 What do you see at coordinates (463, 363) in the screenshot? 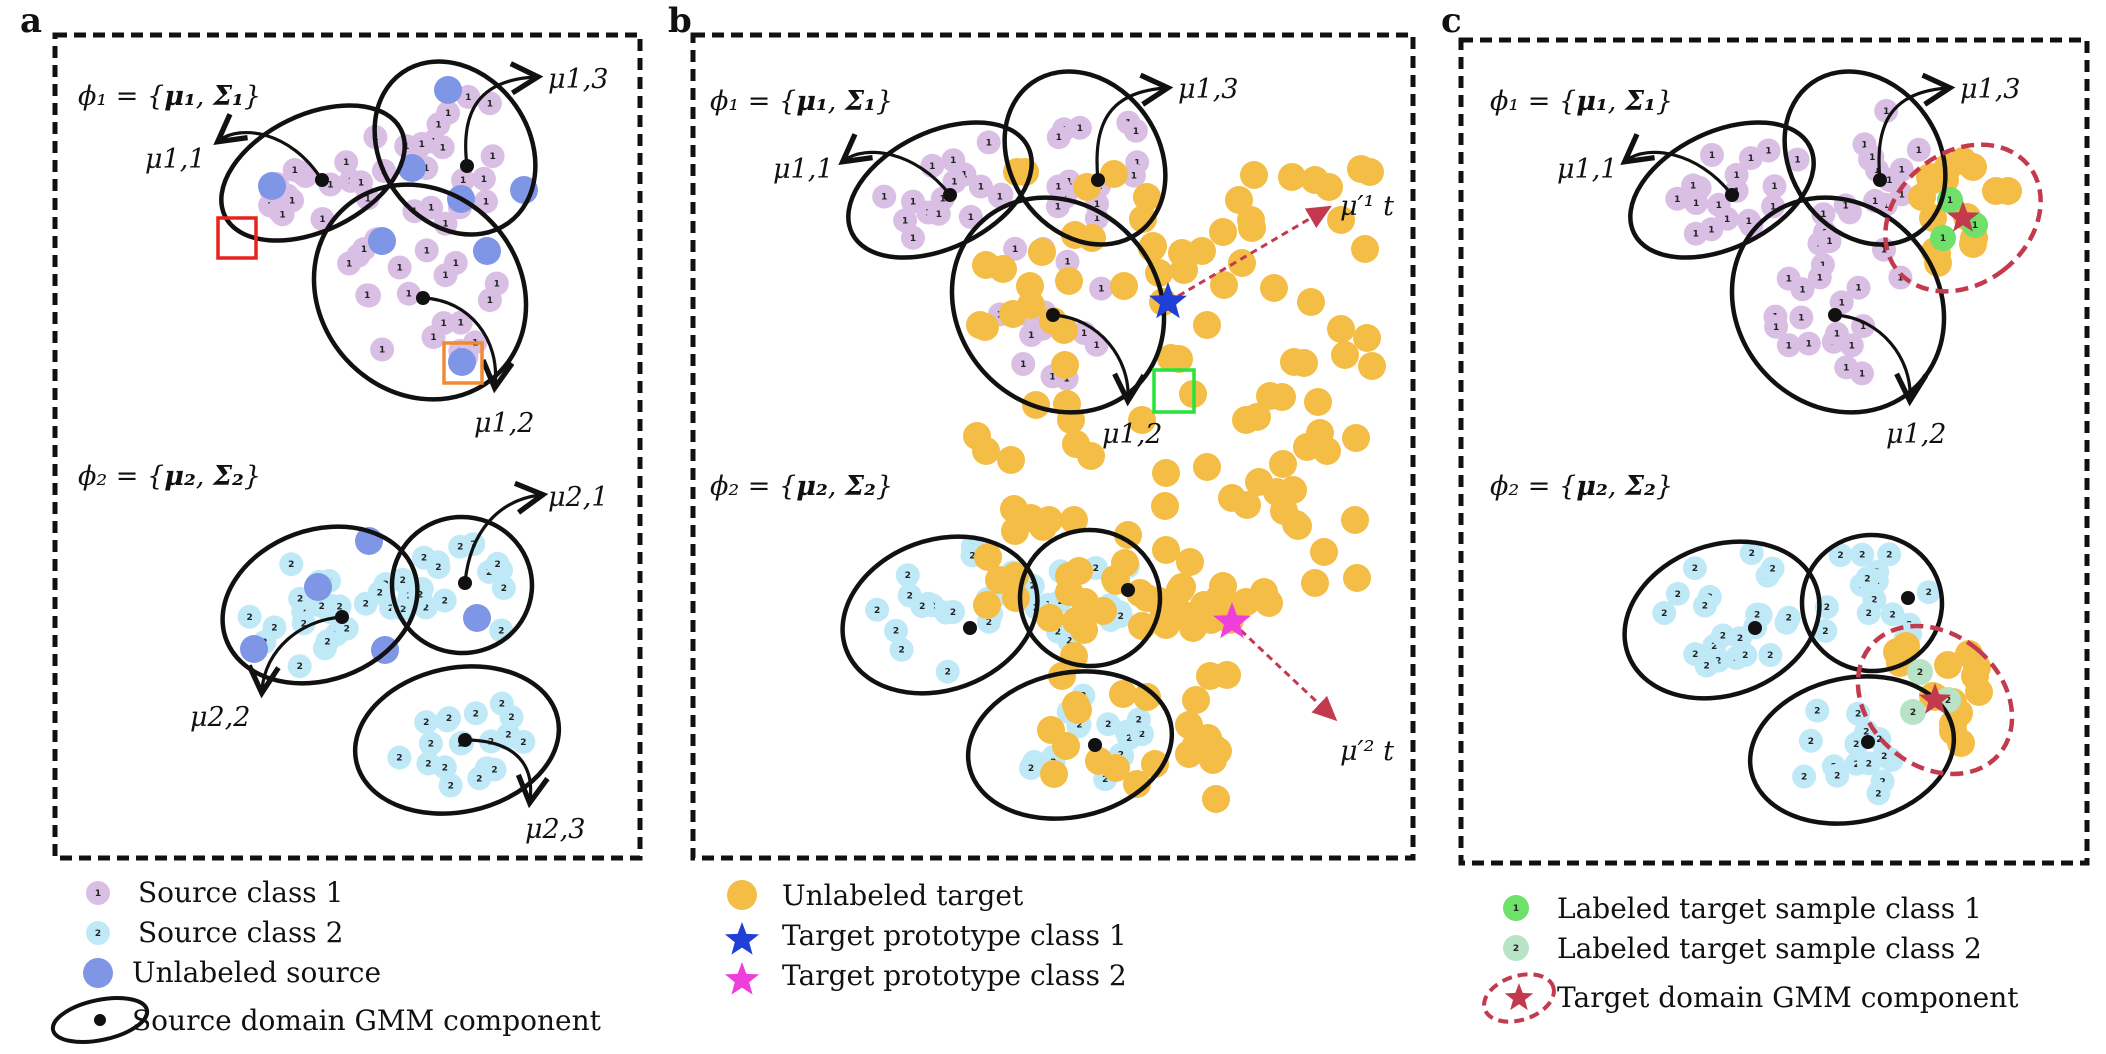
I see `highlight-box-orange` at bounding box center [463, 363].